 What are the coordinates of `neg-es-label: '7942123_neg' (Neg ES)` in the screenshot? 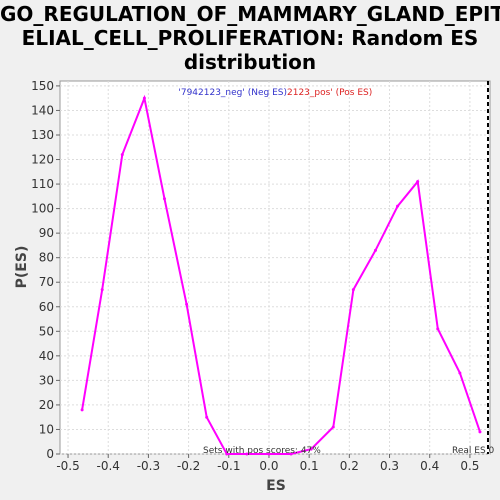 It's located at (232, 93).